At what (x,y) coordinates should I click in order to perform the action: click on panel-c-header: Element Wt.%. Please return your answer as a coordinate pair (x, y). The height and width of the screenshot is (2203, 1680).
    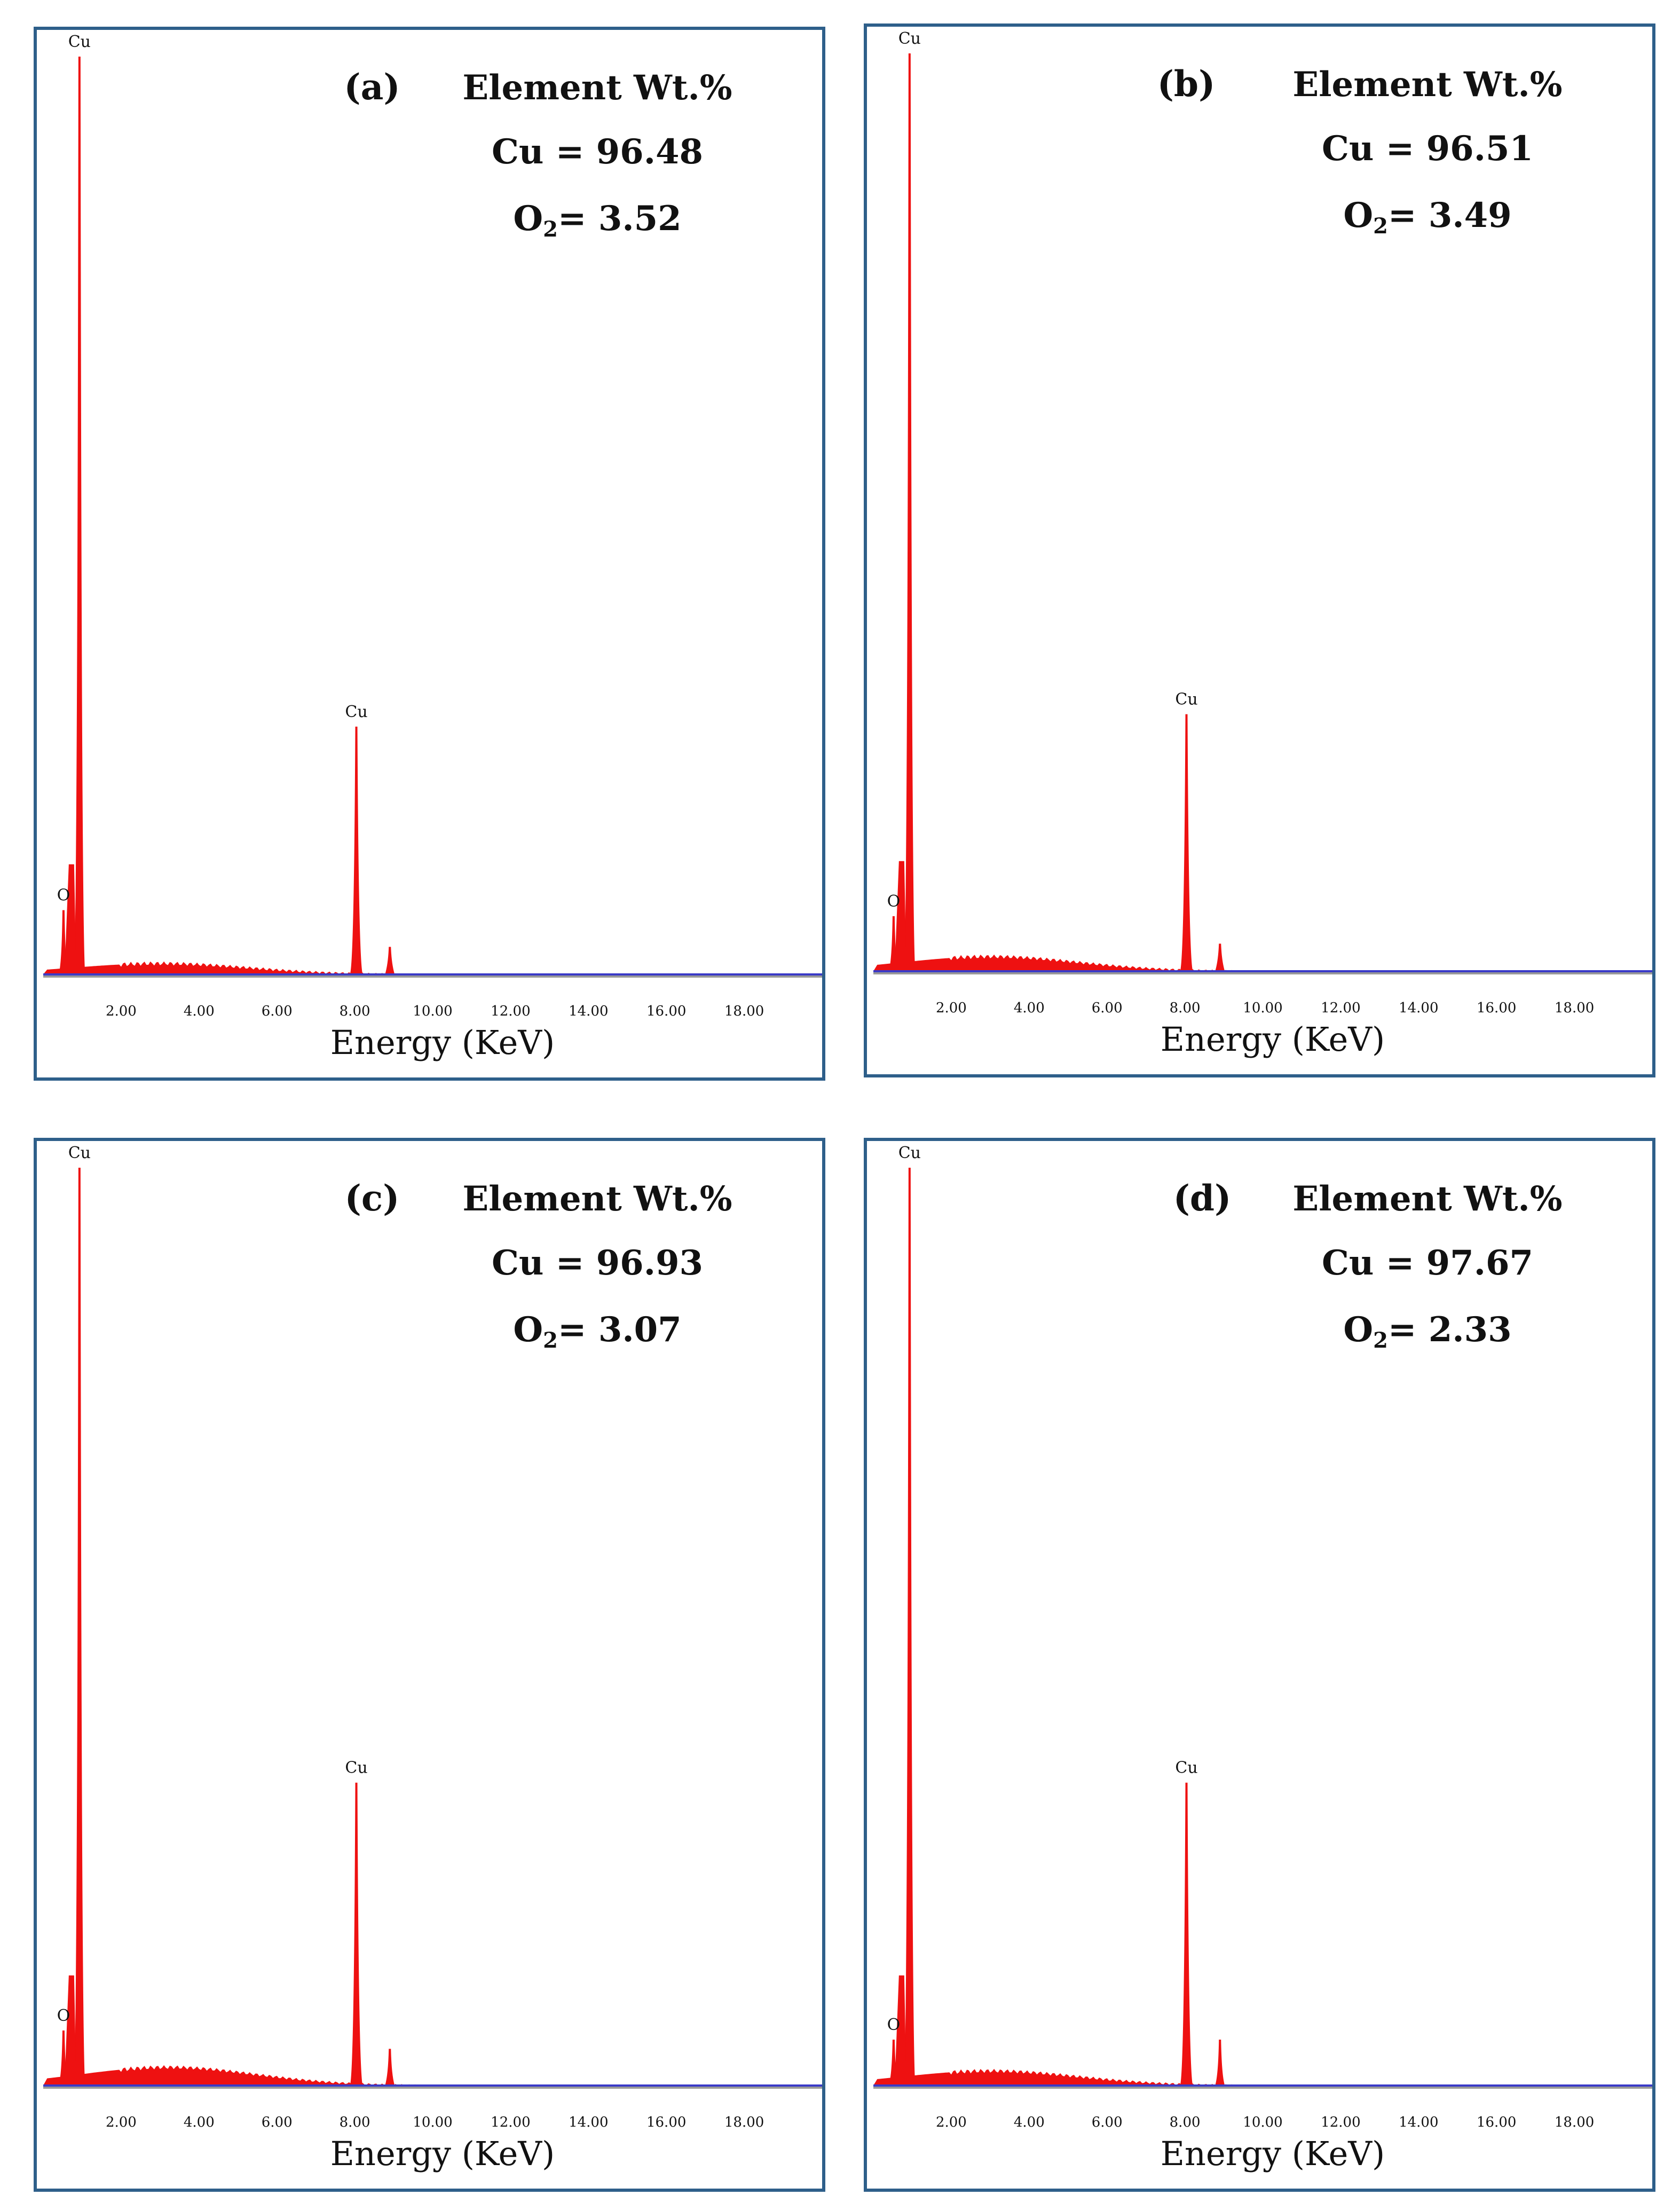
    Looking at the image, I should click on (597, 1199).